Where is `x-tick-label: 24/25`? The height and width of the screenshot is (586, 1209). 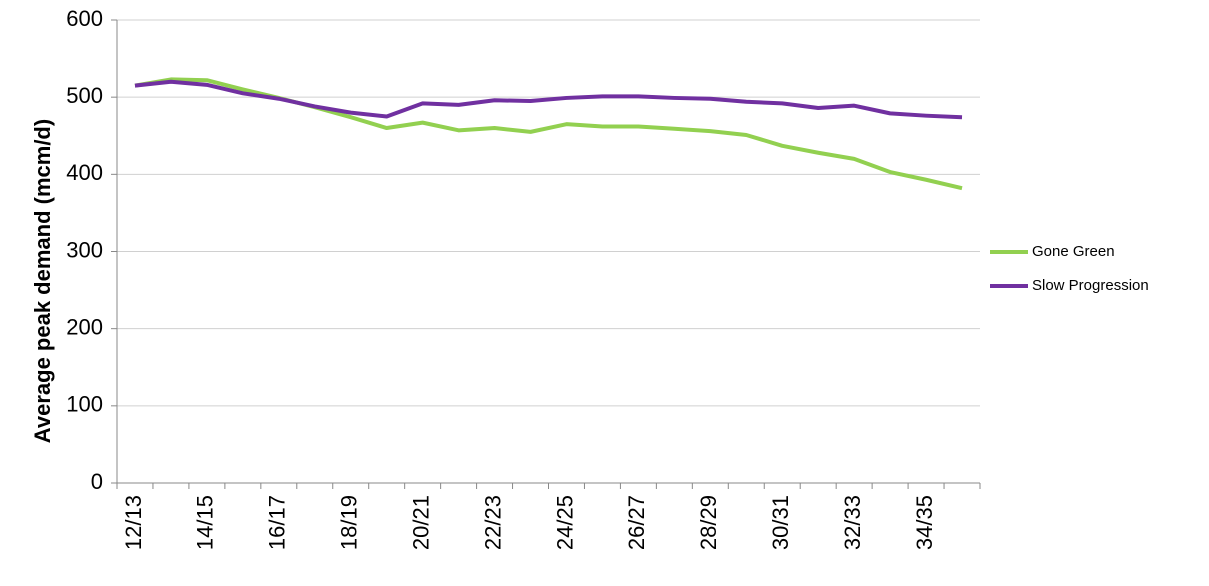
x-tick-label: 24/25 is located at coordinates (564, 522).